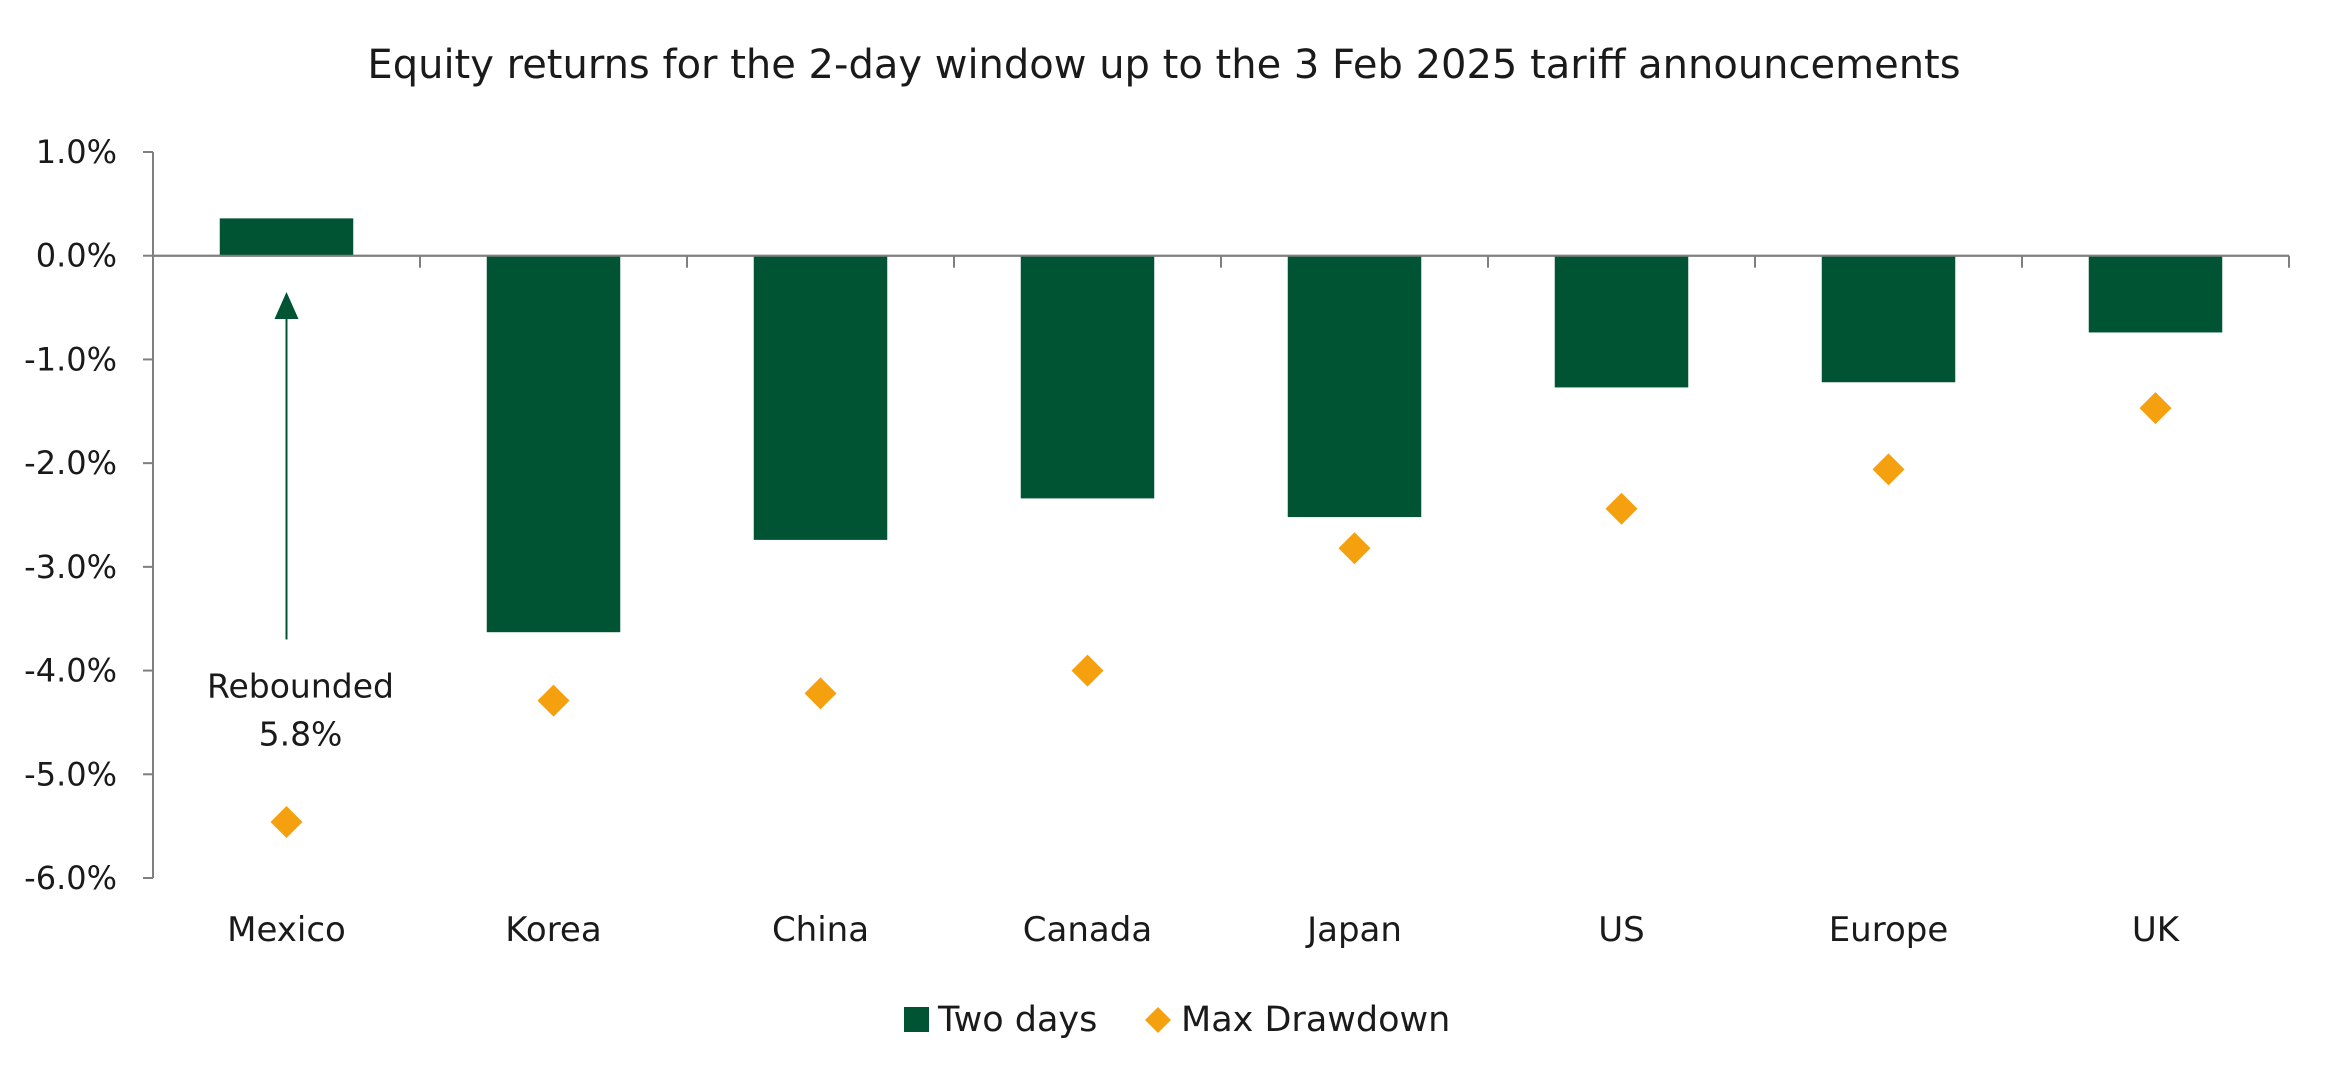 This screenshot has width=2328, height=1083. Describe the element at coordinates (300, 522) in the screenshot. I see `annotation: Rebounded 5.8%` at that location.